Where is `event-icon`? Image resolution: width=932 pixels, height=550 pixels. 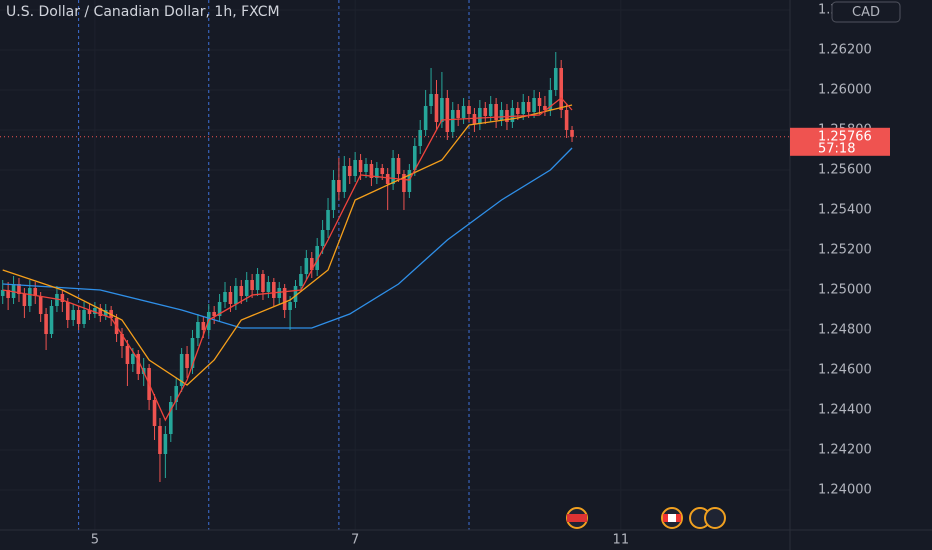 event-icon is located at coordinates (715, 518).